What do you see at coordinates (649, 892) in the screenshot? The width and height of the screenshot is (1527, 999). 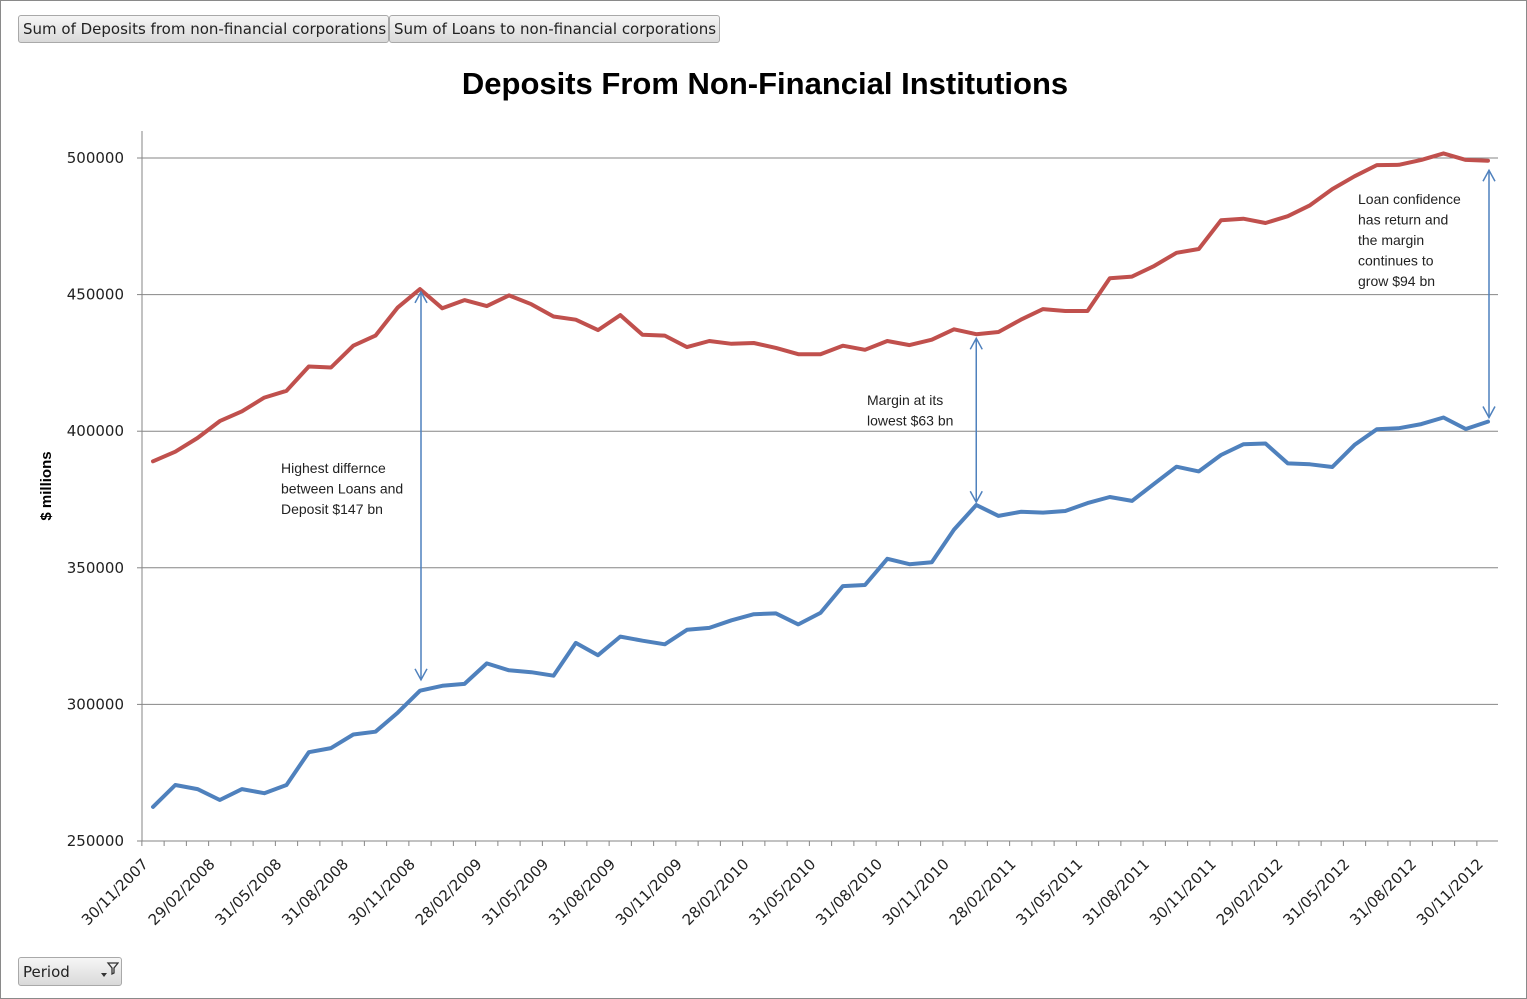 I see `x-tick-label: 30/11/2009` at bounding box center [649, 892].